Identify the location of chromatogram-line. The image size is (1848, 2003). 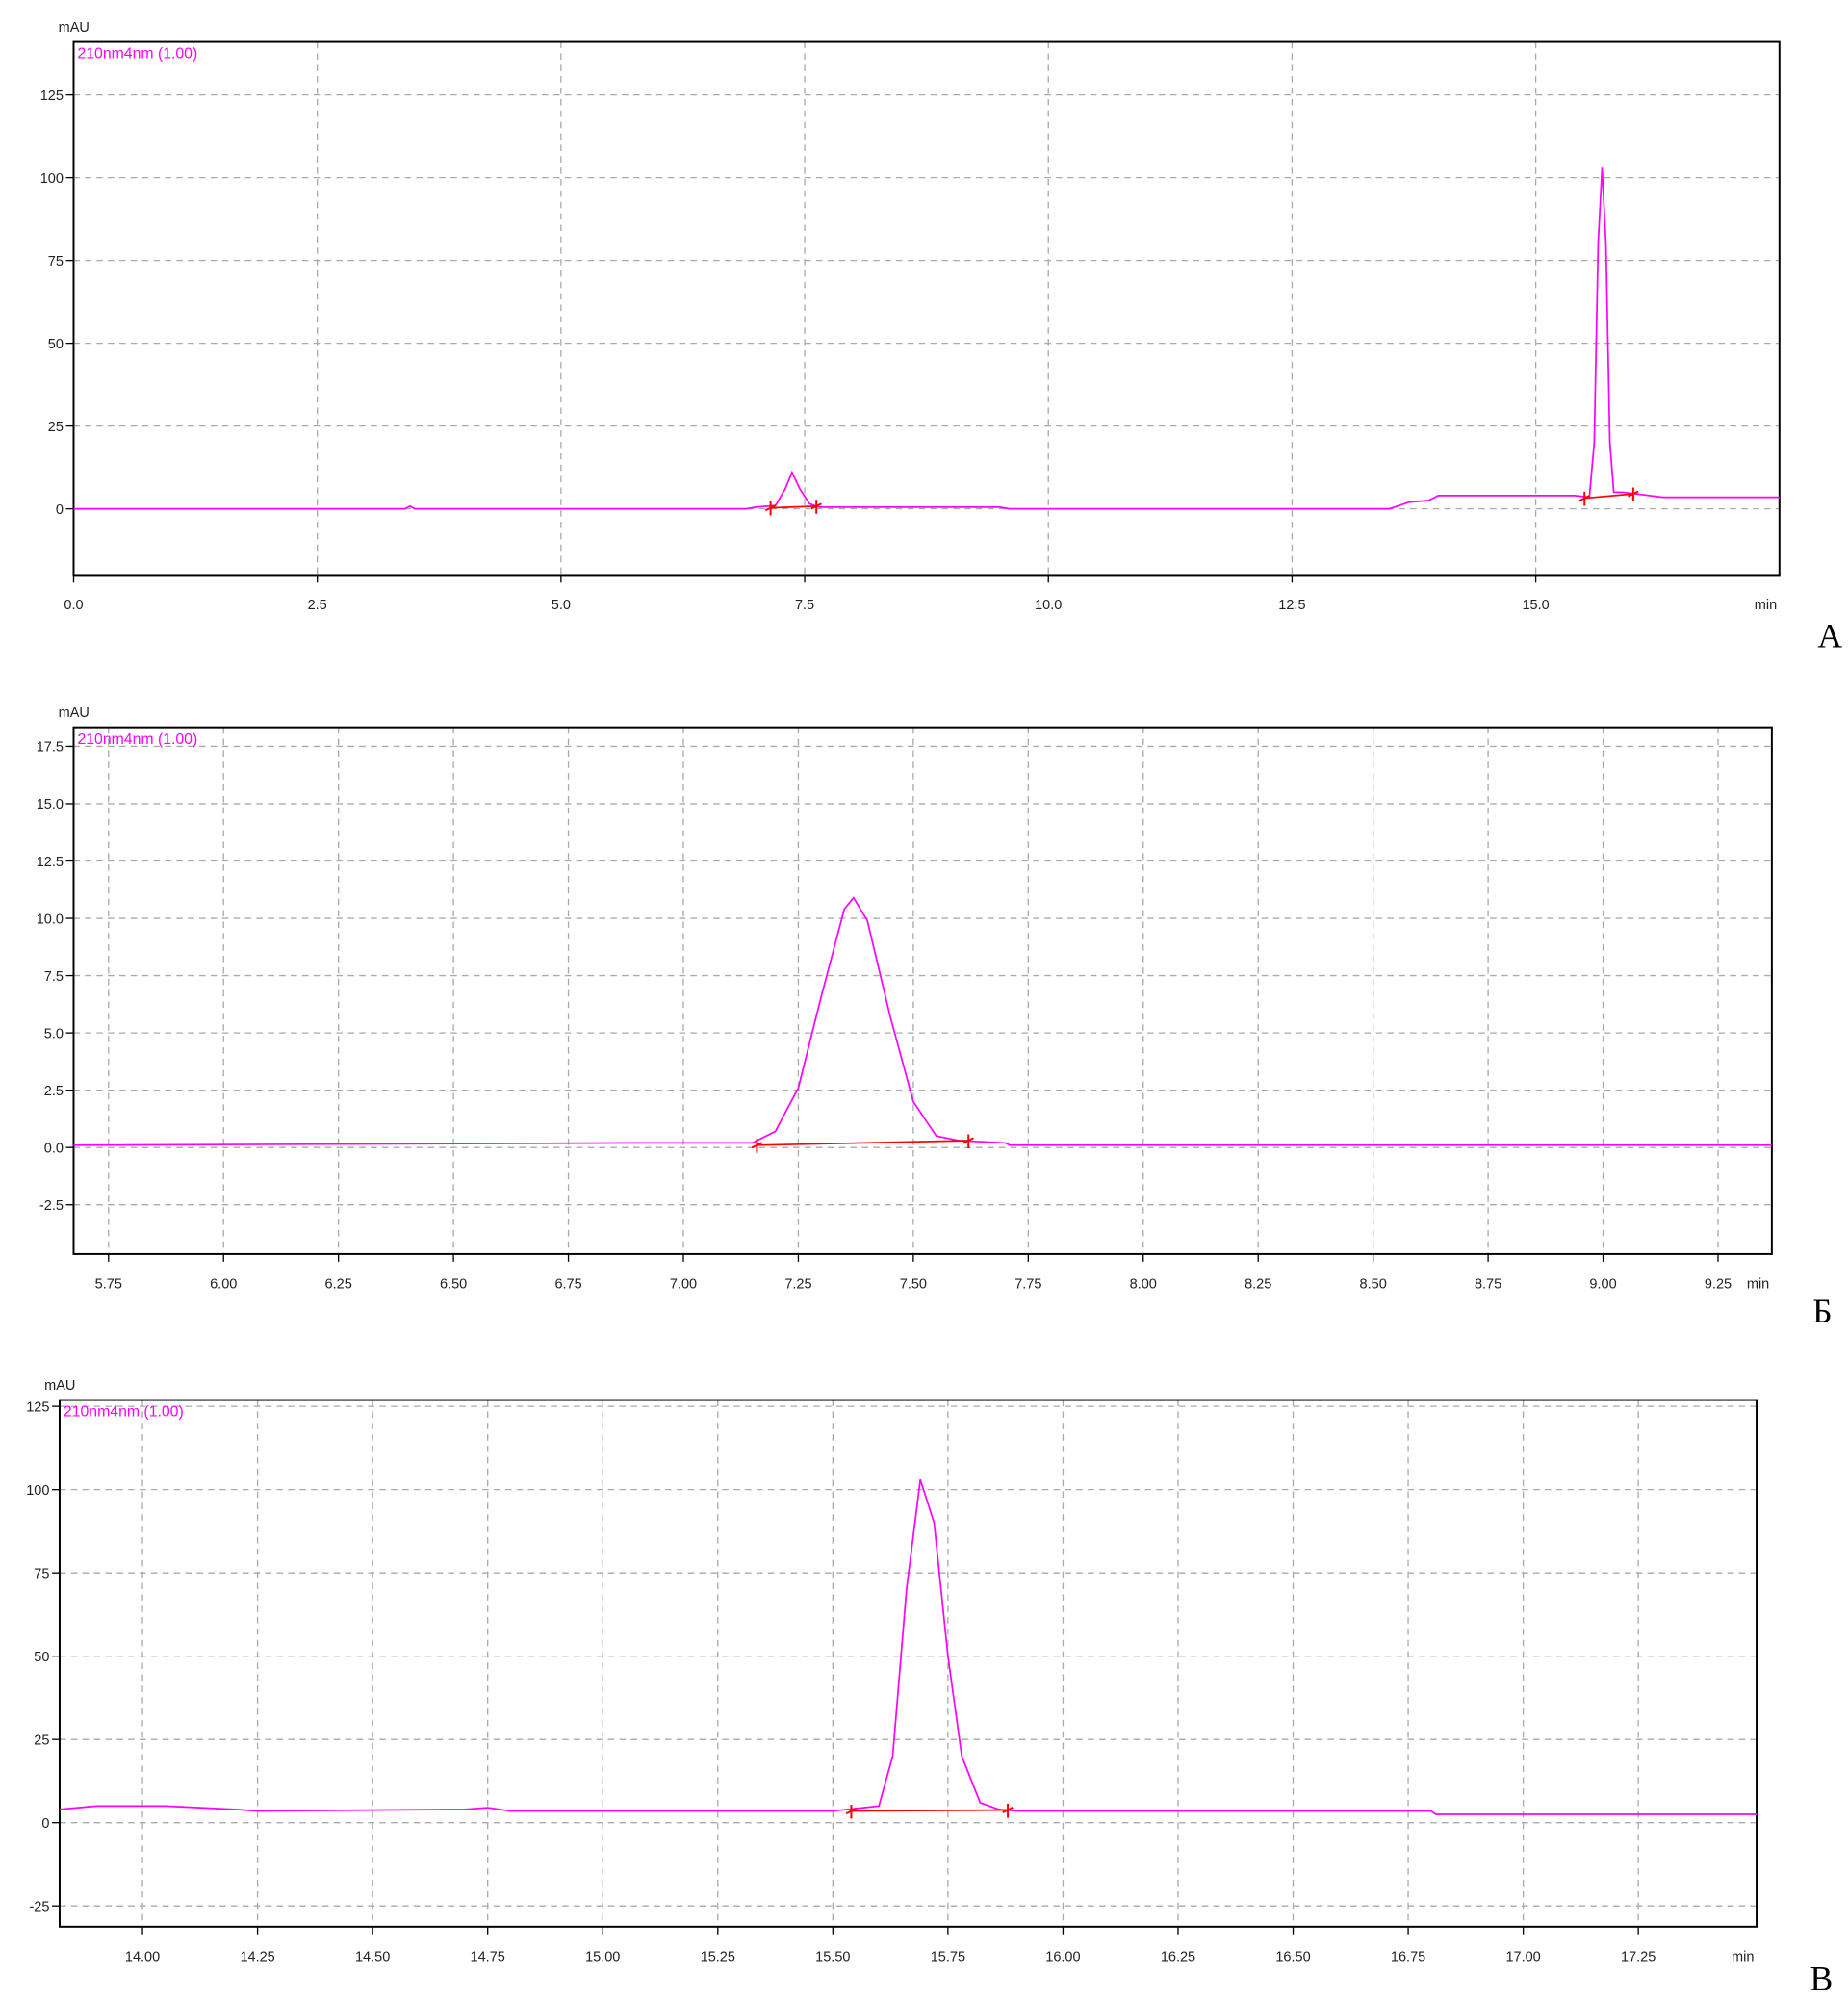
(922, 1021).